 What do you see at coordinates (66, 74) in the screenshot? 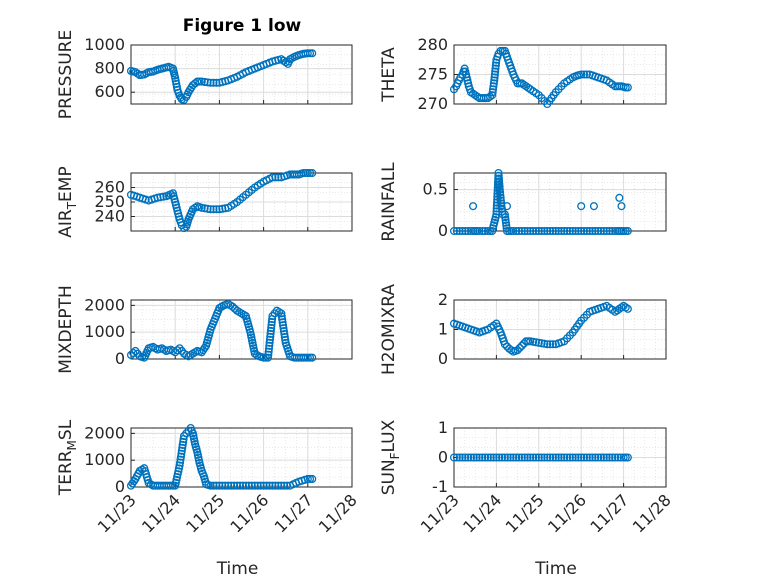
I see `y-axis-label: PRESSURE` at bounding box center [66, 74].